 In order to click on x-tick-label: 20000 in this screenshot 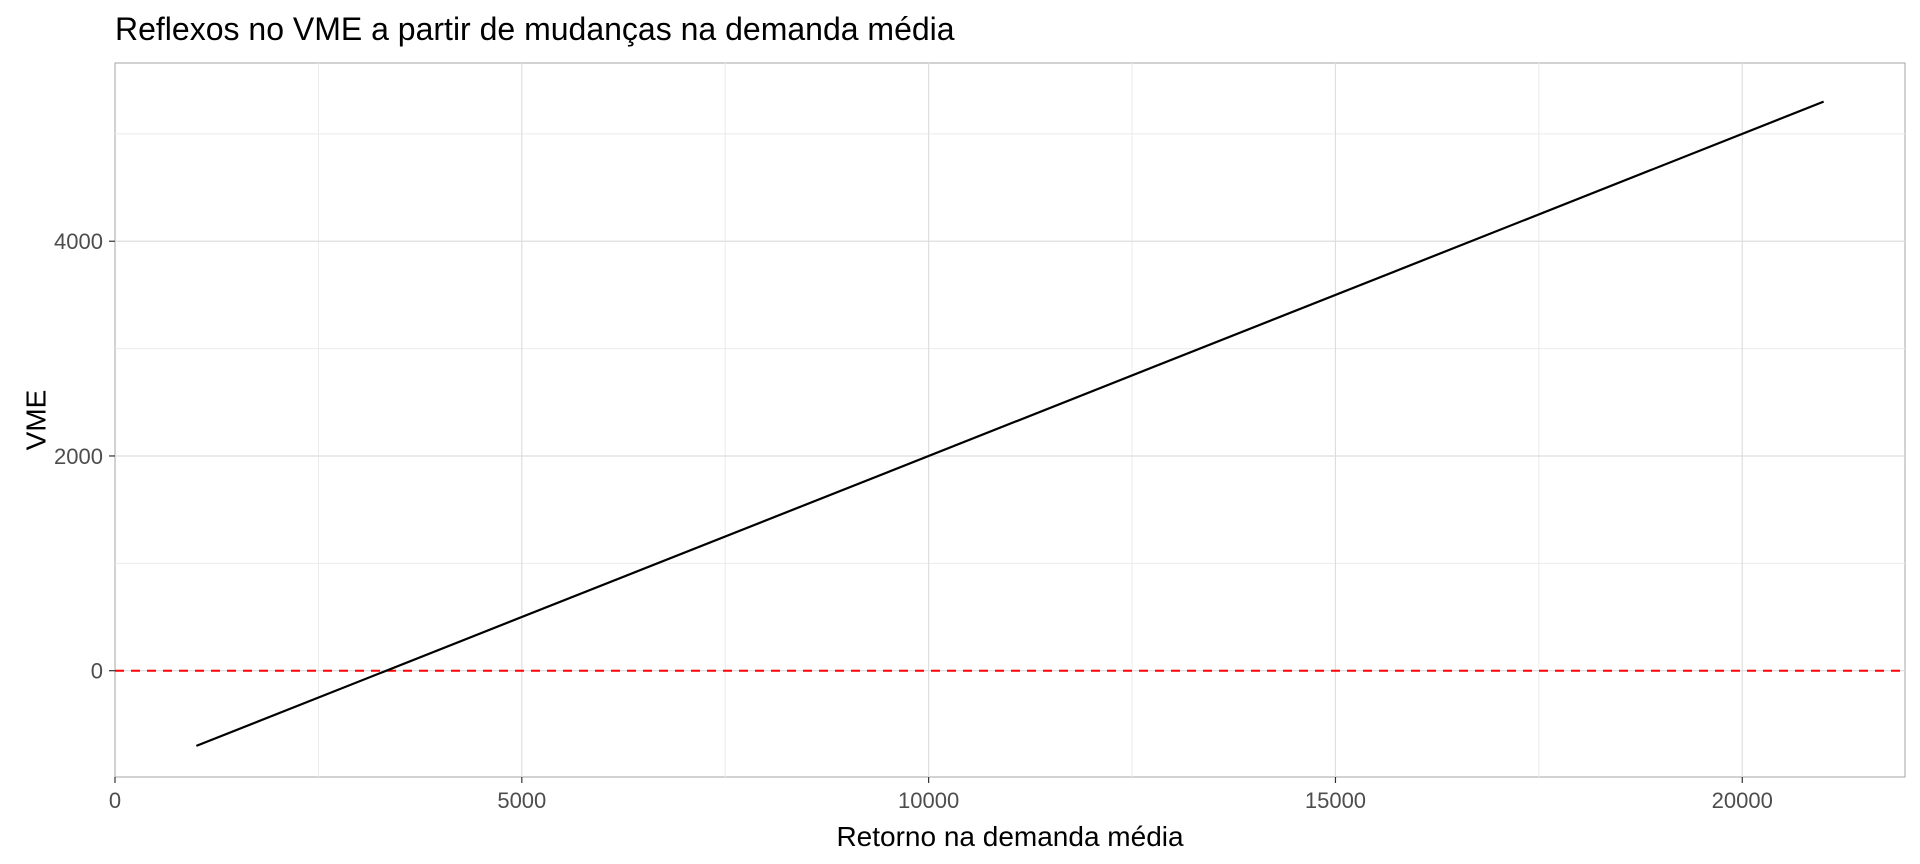, I will do `click(1742, 800)`.